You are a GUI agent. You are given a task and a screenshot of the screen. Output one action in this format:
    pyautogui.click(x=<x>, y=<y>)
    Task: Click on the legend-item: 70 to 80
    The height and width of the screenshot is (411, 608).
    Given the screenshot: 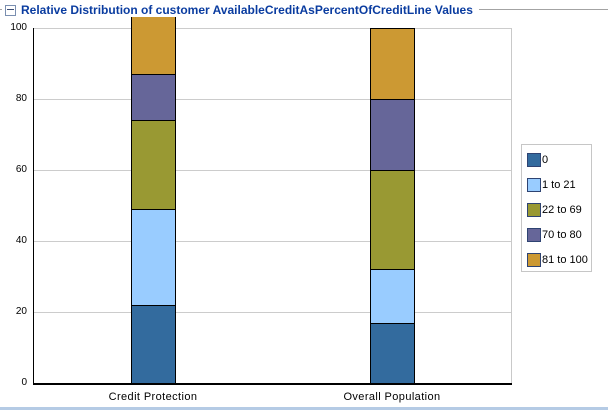 What is the action you would take?
    pyautogui.click(x=559, y=235)
    